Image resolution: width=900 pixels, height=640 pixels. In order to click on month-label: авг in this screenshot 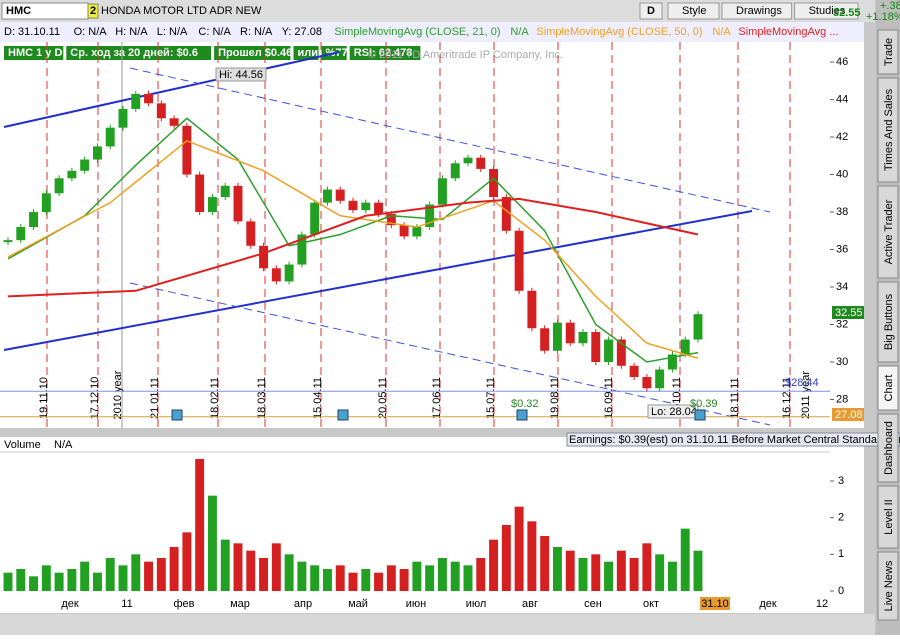, I will do `click(530, 604)`.